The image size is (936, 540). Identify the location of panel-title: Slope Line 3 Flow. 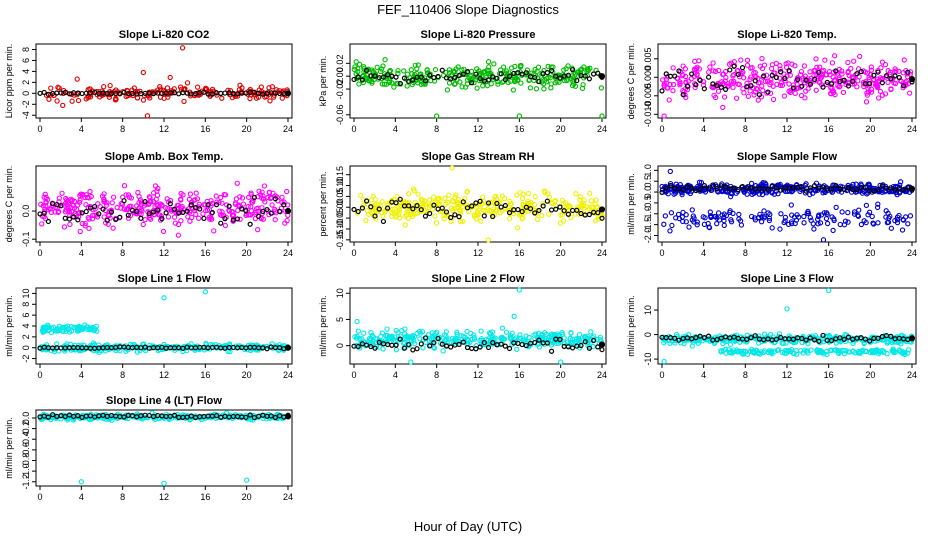
(787, 279).